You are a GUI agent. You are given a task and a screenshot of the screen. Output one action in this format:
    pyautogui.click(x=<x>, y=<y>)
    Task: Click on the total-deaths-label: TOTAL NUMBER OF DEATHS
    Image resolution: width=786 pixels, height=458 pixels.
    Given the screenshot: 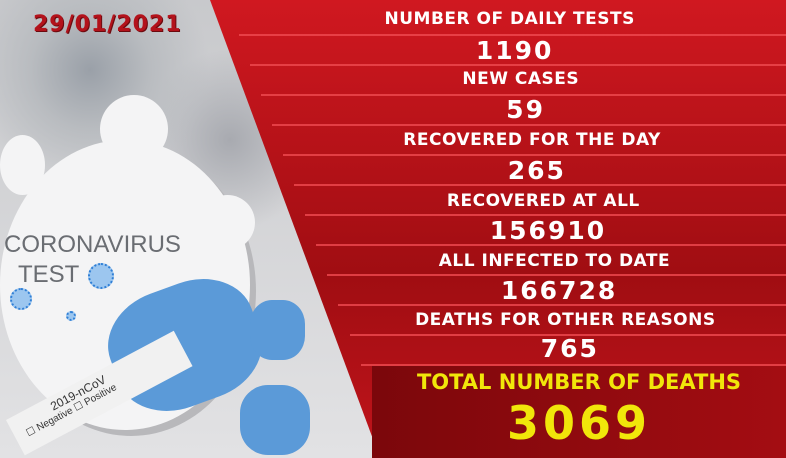 What is the action you would take?
    pyautogui.click(x=579, y=382)
    